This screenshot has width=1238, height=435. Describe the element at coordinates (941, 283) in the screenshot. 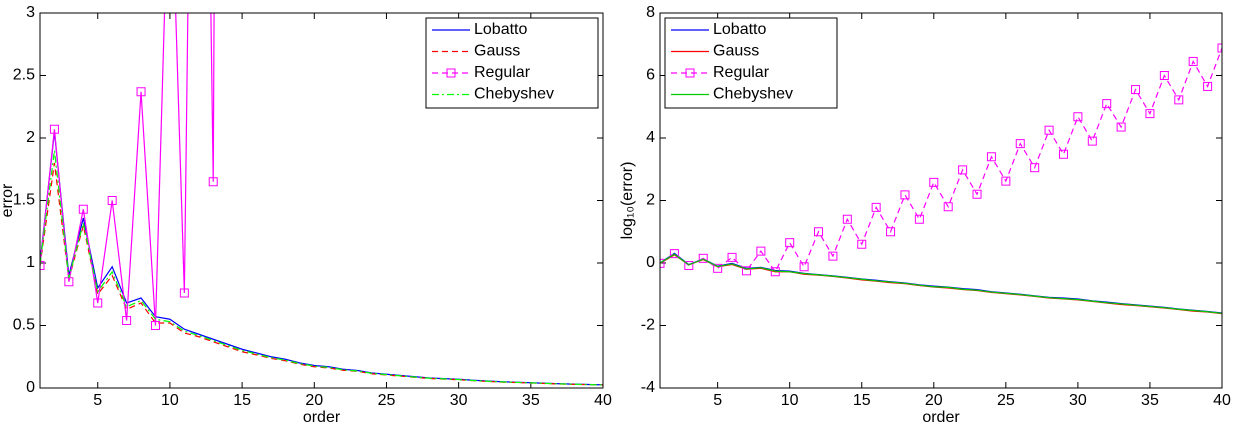

I see `series-line` at that location.